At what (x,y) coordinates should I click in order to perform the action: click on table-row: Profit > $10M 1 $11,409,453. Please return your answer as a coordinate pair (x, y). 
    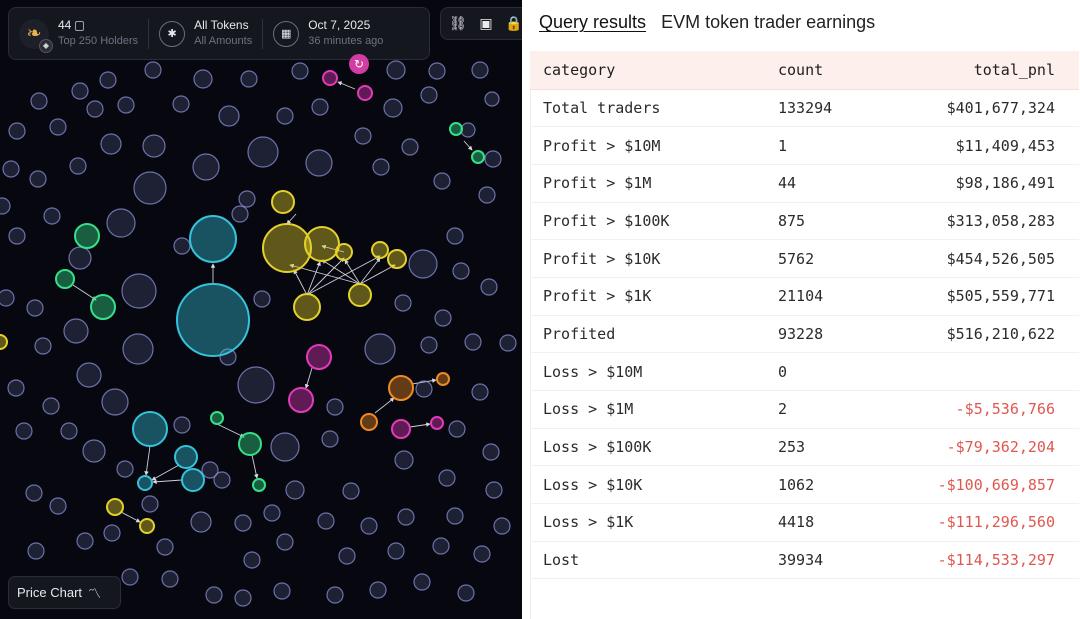
    Looking at the image, I should click on (804, 145).